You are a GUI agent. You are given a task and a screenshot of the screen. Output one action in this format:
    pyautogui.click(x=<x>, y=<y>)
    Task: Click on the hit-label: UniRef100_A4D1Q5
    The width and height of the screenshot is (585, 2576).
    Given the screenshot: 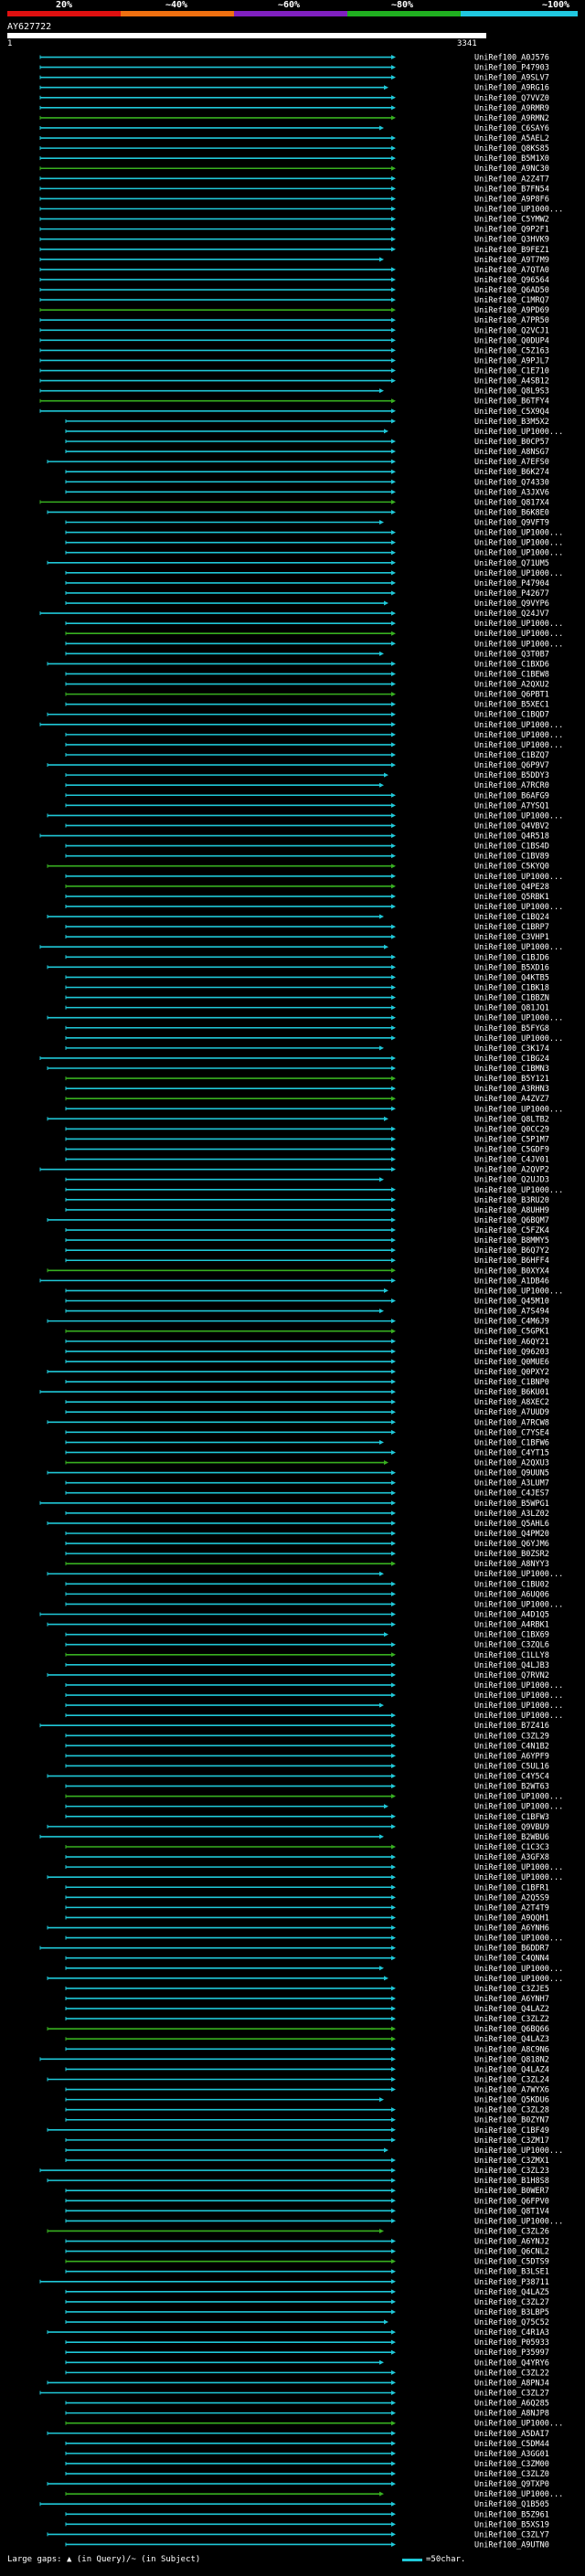 What is the action you would take?
    pyautogui.click(x=512, y=1615)
    